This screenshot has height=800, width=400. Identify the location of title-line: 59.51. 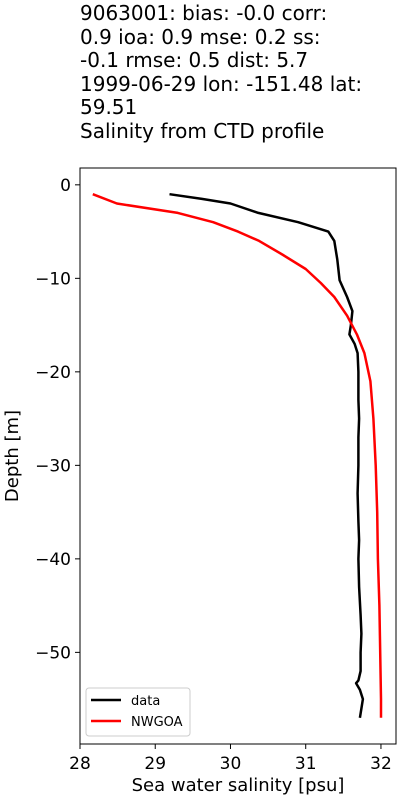
(109, 107).